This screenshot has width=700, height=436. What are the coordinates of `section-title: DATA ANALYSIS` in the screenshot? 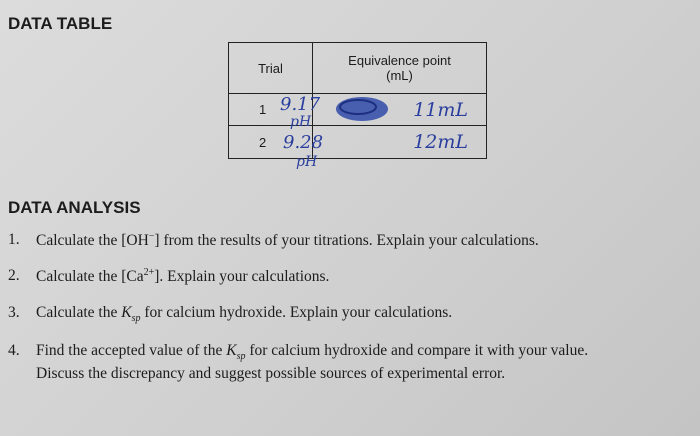 It's located at (74, 207).